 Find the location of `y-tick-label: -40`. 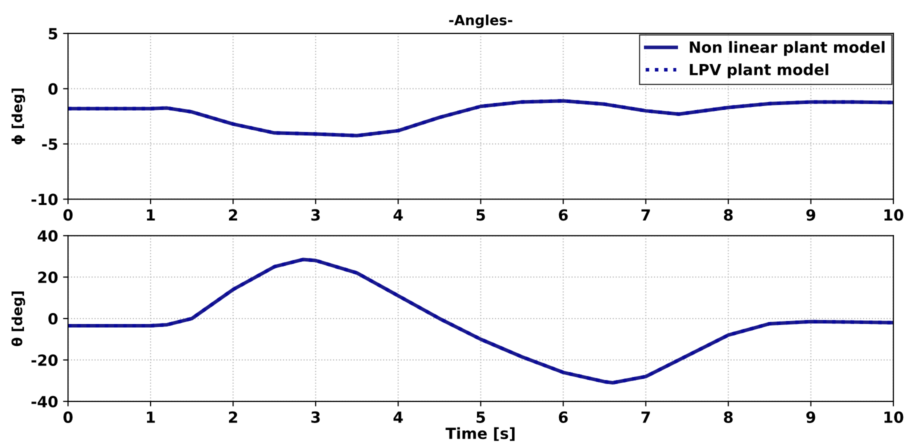

y-tick-label: -40 is located at coordinates (45, 402).